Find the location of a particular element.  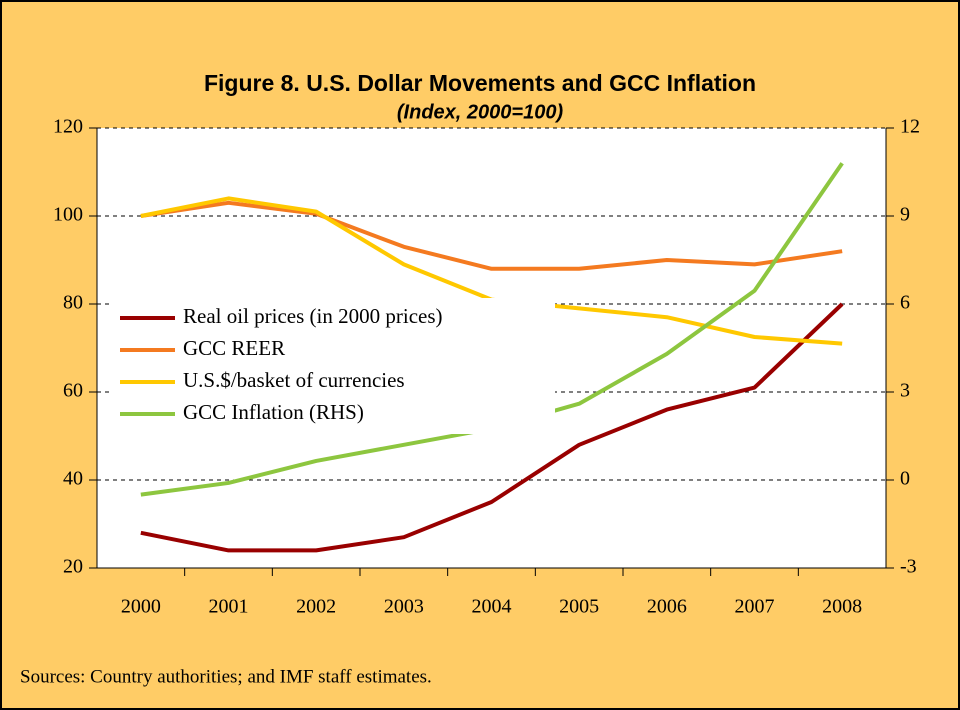

y-tick-label: 80 is located at coordinates (73, 303).